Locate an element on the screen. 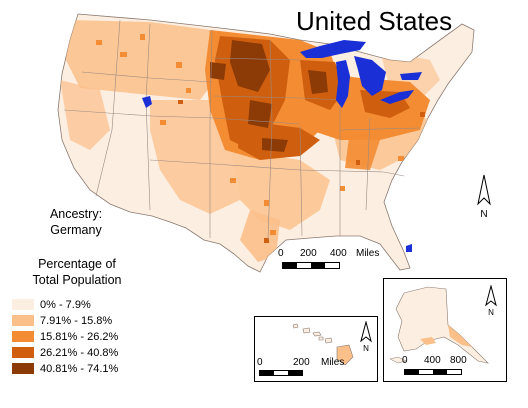 The image size is (528, 408). scale-main-zero: 0 is located at coordinates (281, 253).